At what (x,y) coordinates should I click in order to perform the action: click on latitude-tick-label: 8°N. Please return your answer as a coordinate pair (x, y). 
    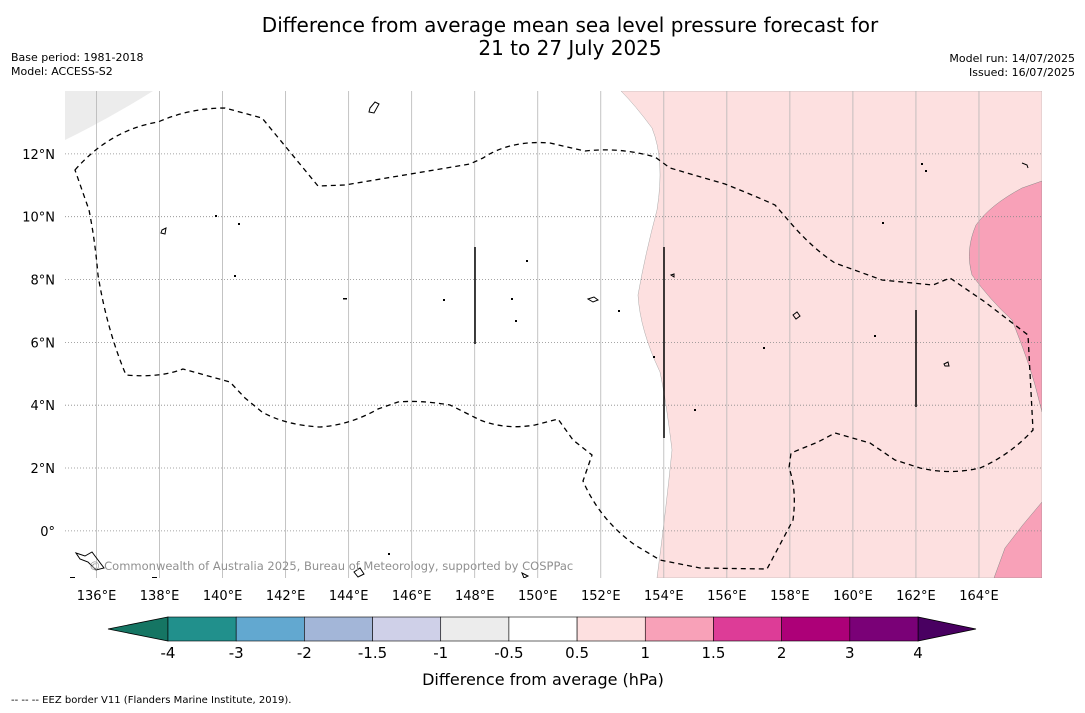
    Looking at the image, I should click on (43, 281).